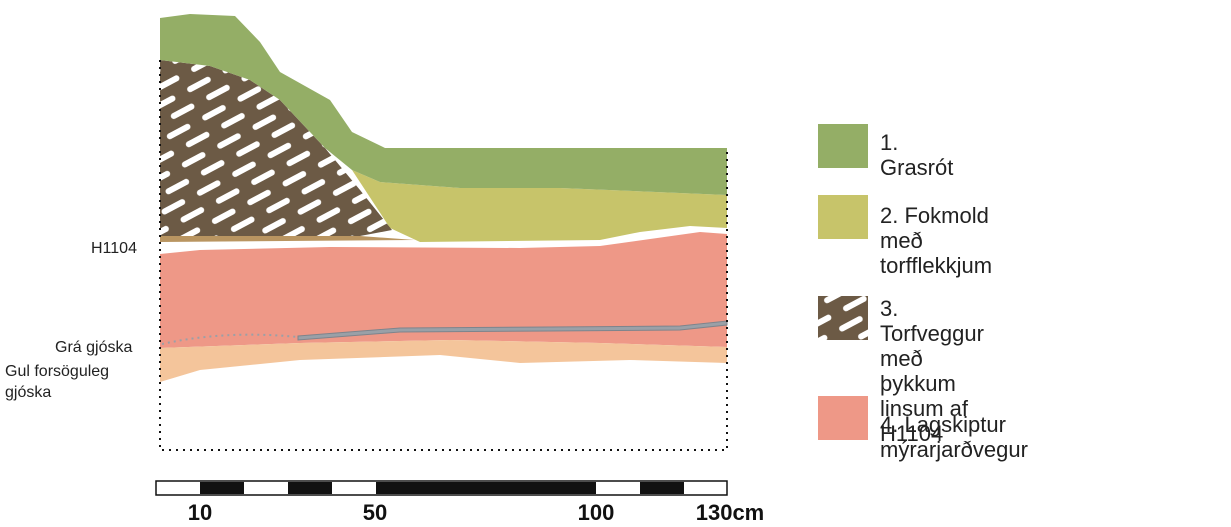 The image size is (1231, 527). Describe the element at coordinates (843, 318) in the screenshot. I see `legend-swatch-torfveggur` at that location.